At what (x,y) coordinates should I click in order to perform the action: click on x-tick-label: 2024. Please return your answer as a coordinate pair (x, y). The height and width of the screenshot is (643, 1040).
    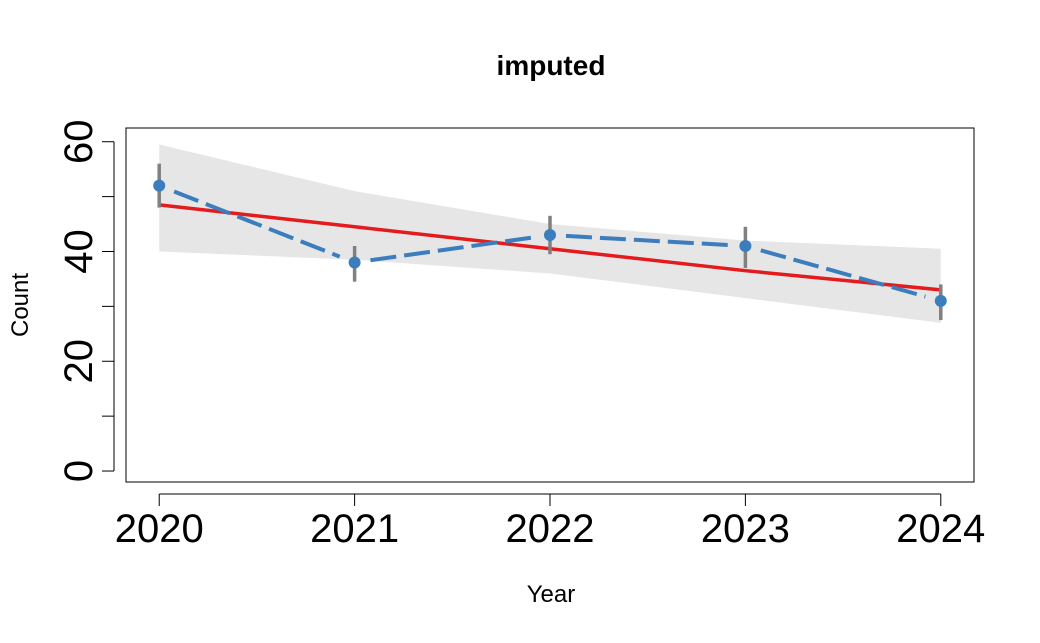
    Looking at the image, I should click on (940, 529).